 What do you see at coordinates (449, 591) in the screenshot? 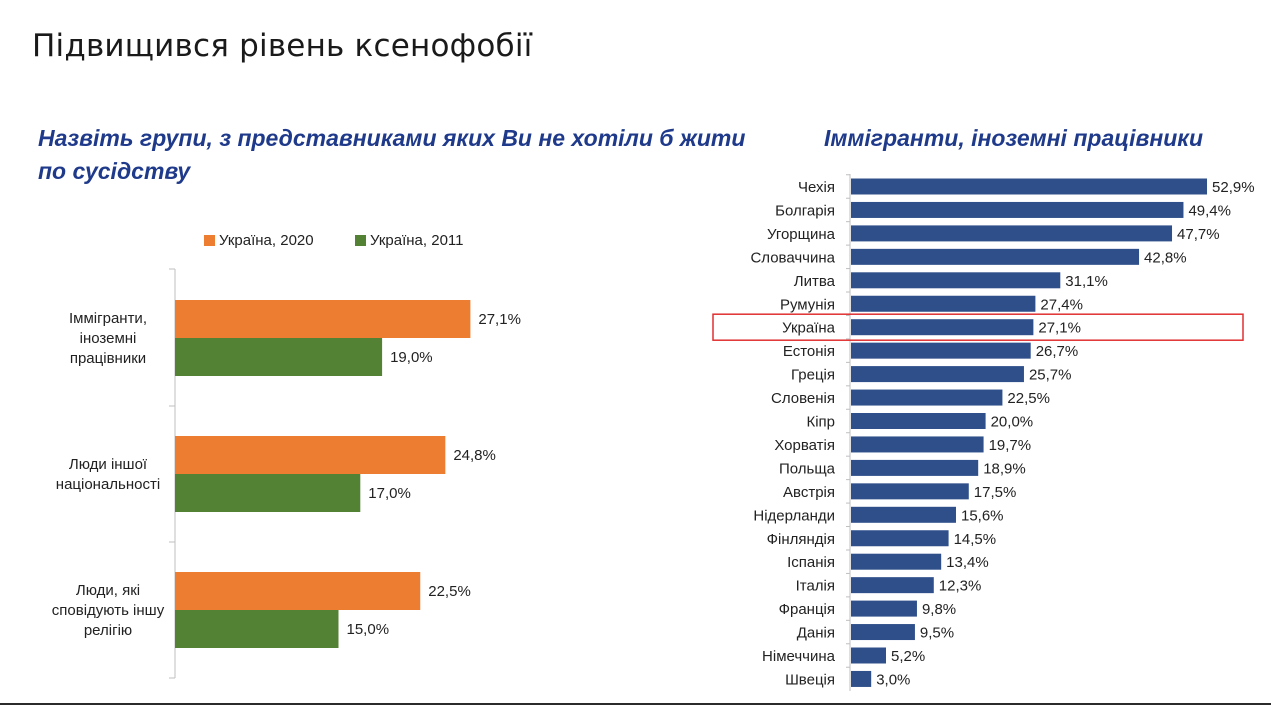
I see `data-label-2020-3: 22,5%` at bounding box center [449, 591].